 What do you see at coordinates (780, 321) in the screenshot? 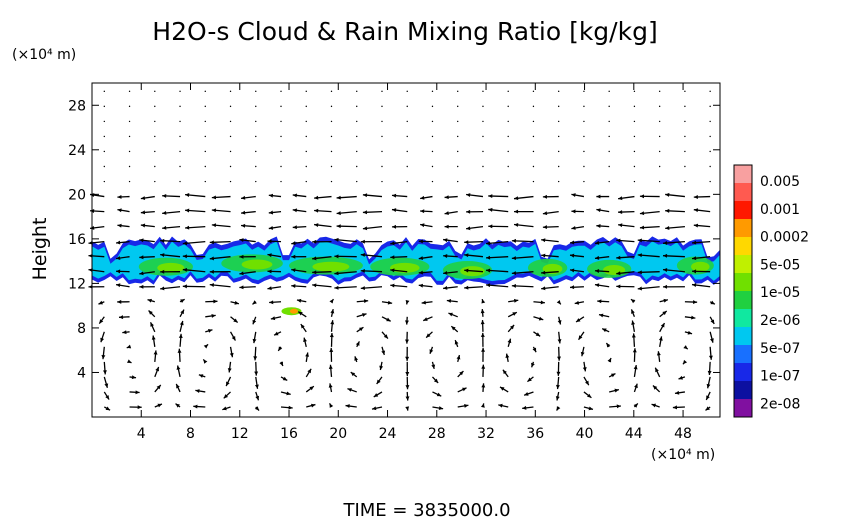
I see `colorbar-label: 2e-06` at bounding box center [780, 321].